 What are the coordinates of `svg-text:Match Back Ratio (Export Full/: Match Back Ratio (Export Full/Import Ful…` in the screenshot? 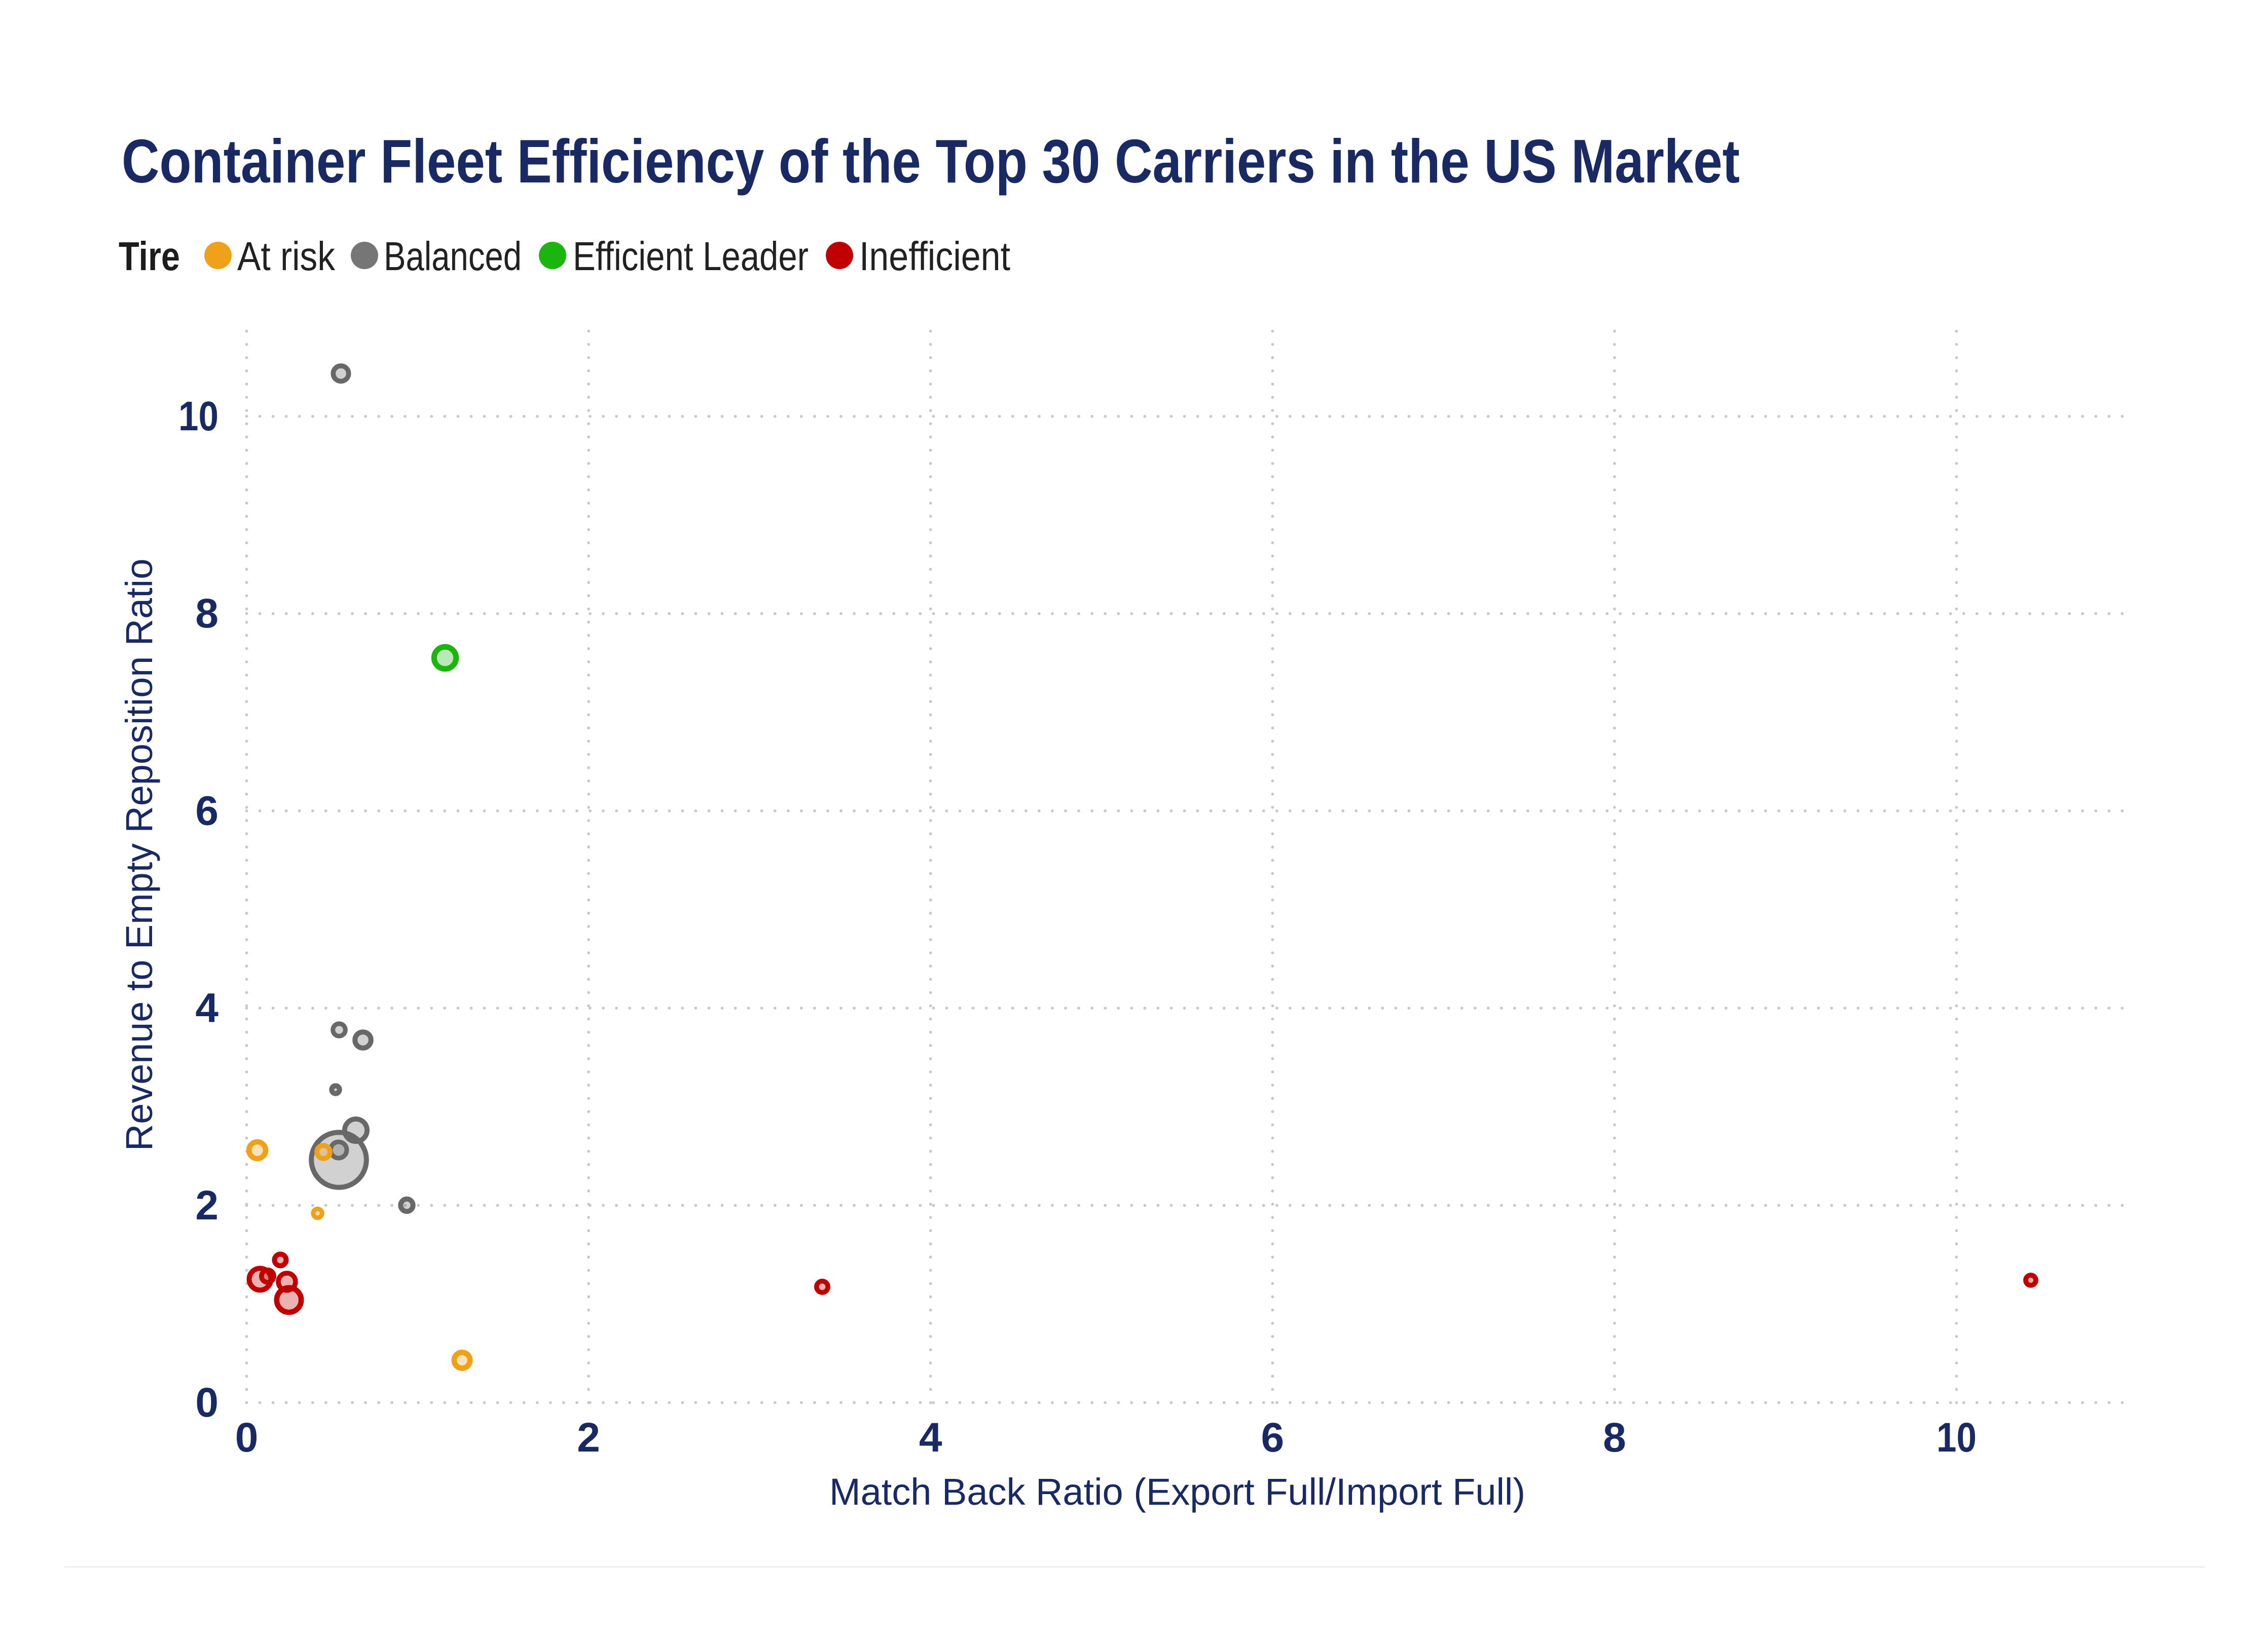 It's located at (1177, 1492).